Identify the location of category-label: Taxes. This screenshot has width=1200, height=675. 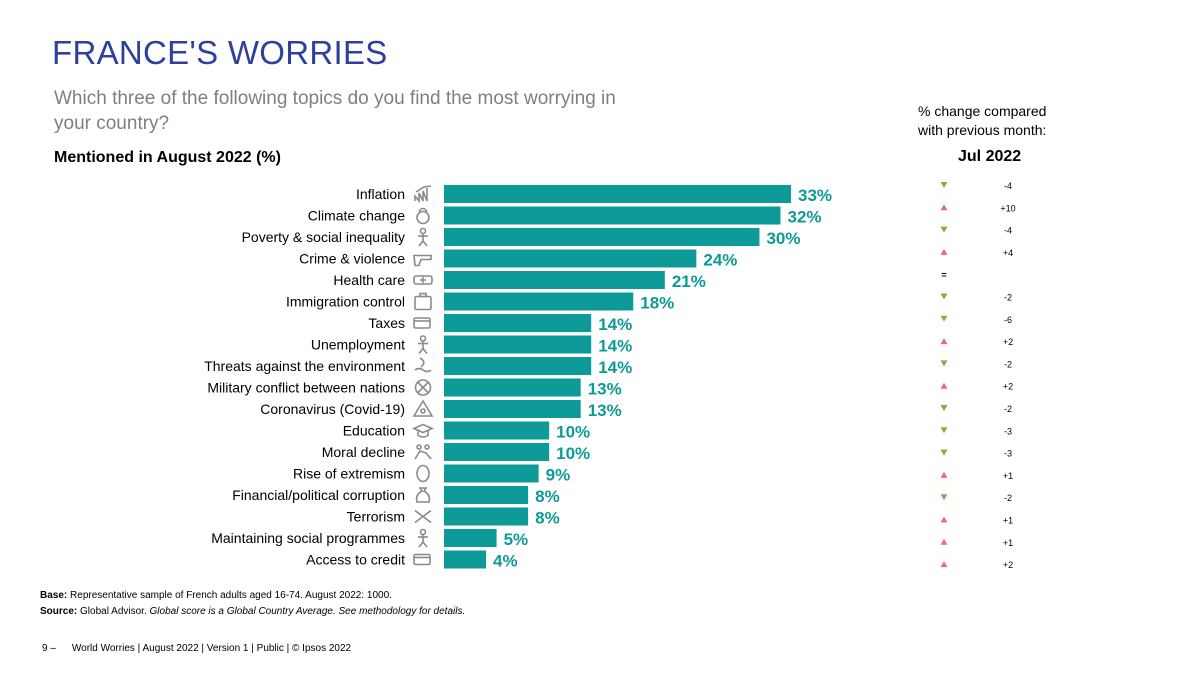
(386, 323).